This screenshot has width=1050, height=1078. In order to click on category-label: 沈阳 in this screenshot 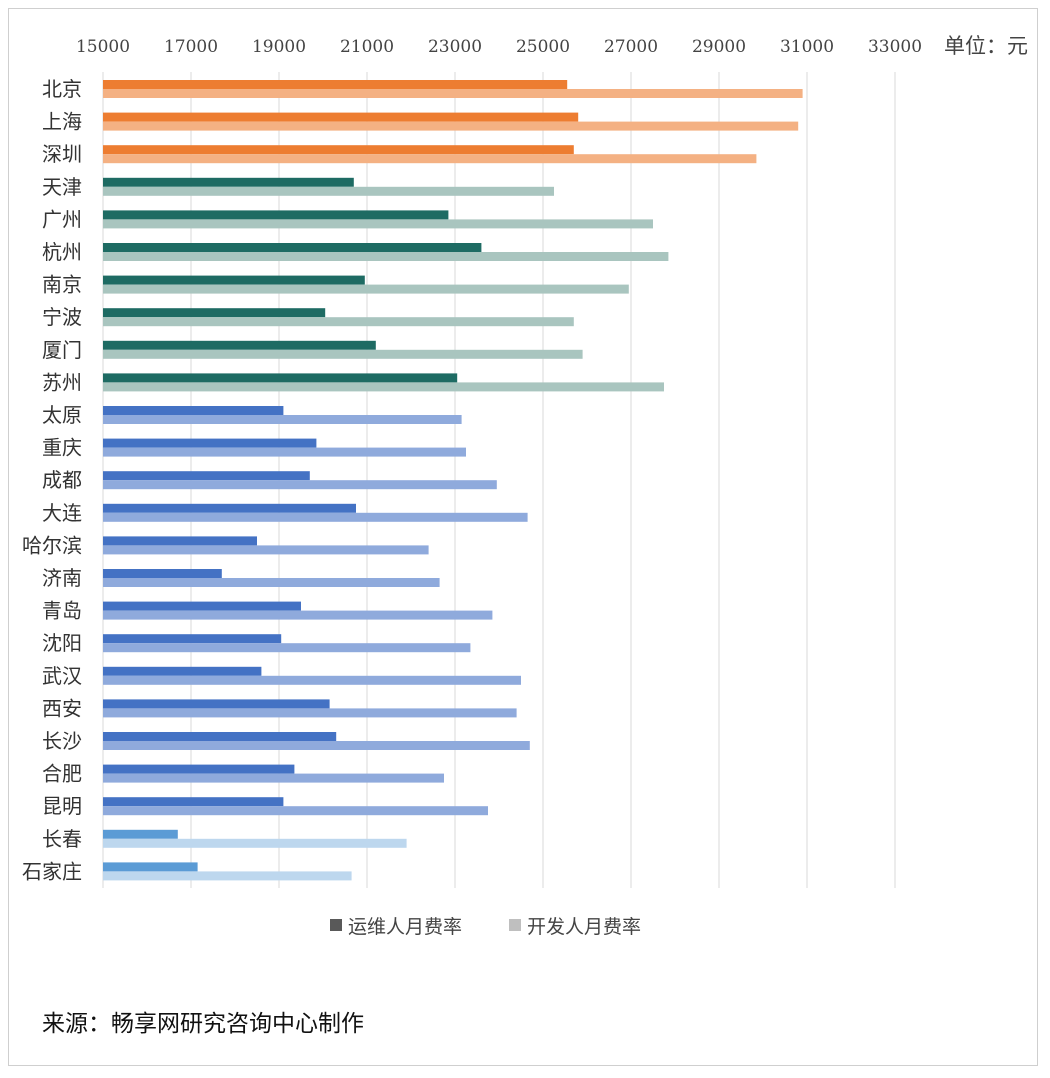, I will do `click(62, 643)`.